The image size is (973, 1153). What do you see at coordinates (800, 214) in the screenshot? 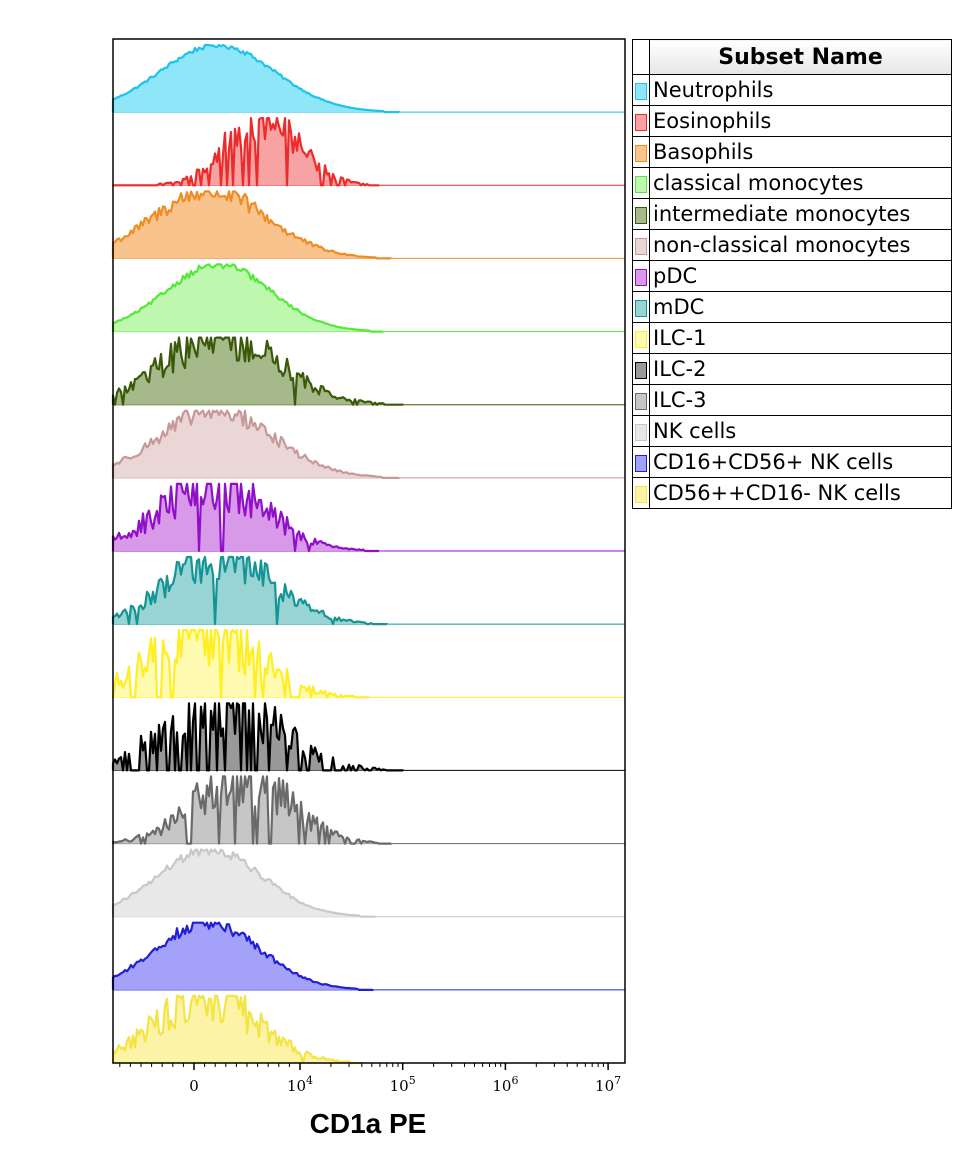
I see `legend-label: intermediate monocytes` at bounding box center [800, 214].